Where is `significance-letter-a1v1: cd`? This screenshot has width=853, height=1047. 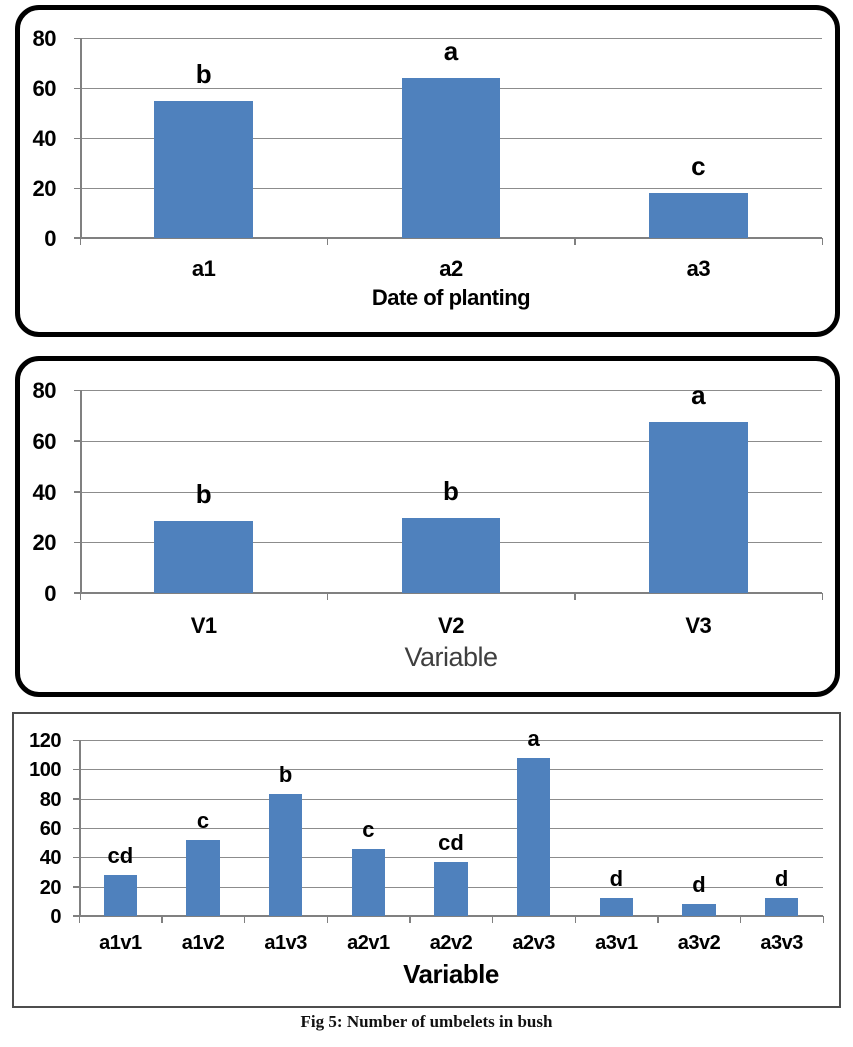
significance-letter-a1v1: cd is located at coordinates (120, 855).